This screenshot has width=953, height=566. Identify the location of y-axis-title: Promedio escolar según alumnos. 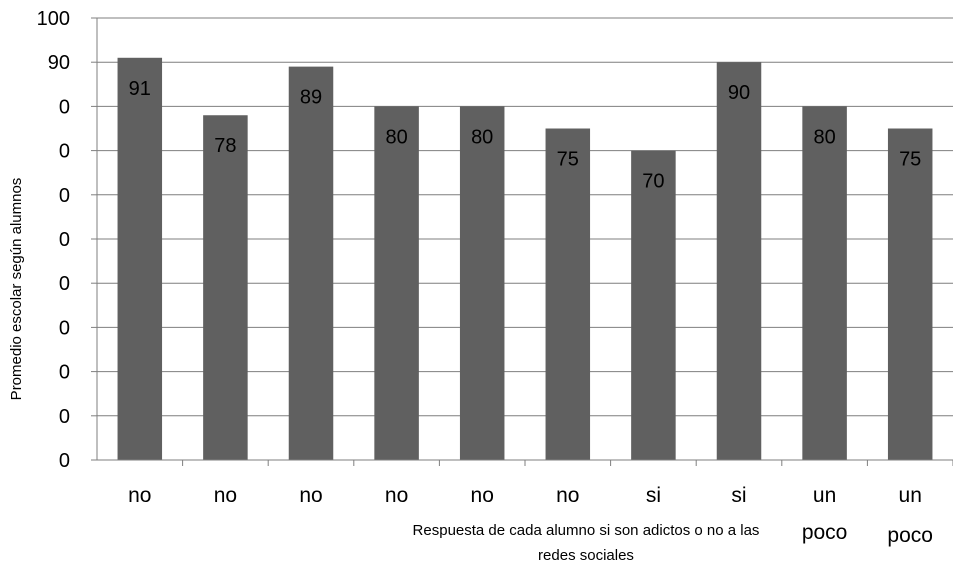
(16, 289).